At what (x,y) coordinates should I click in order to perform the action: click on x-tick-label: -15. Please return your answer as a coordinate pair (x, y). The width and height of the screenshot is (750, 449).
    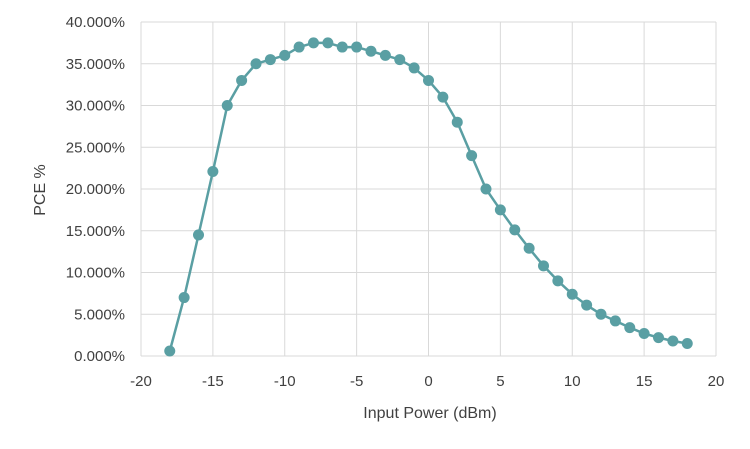
    Looking at the image, I should click on (213, 381).